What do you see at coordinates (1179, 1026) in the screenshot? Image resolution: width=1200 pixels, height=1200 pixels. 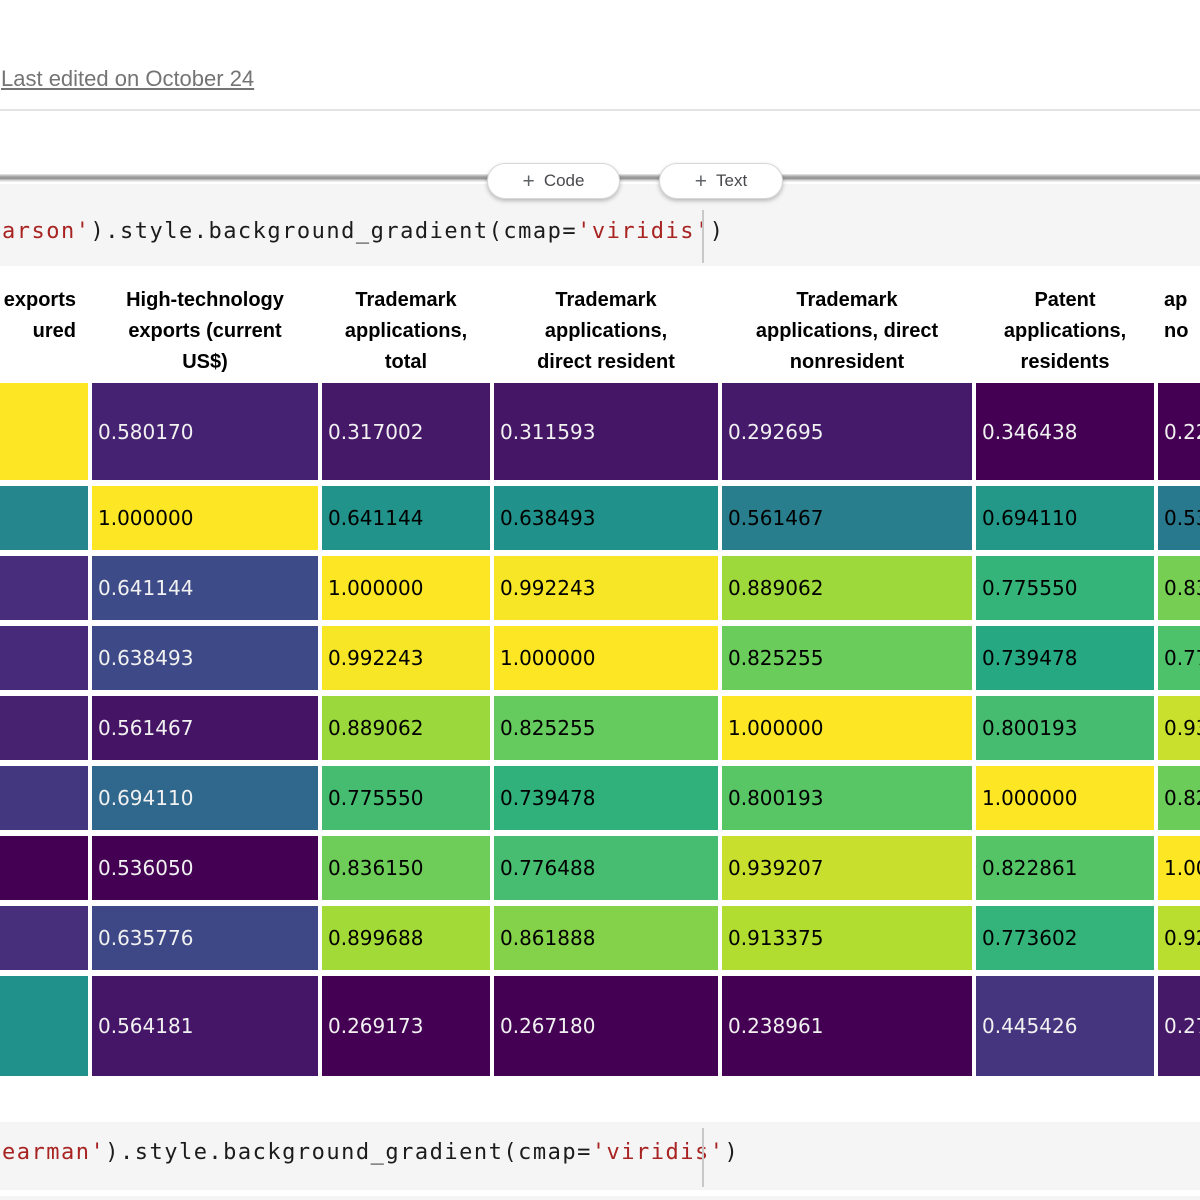 I see `table-cell: 0.27` at bounding box center [1179, 1026].